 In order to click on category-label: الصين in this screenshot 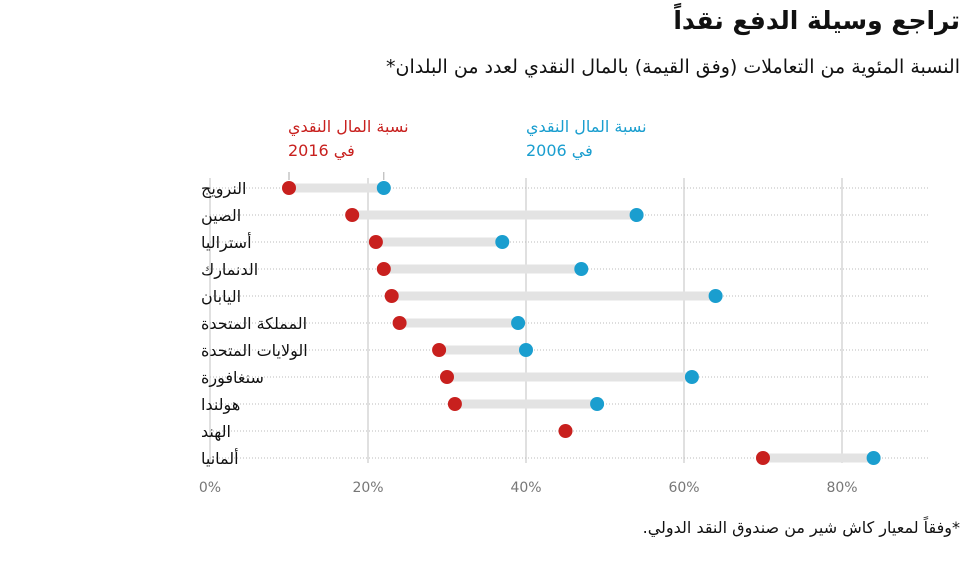, I will do `click(221, 216)`.